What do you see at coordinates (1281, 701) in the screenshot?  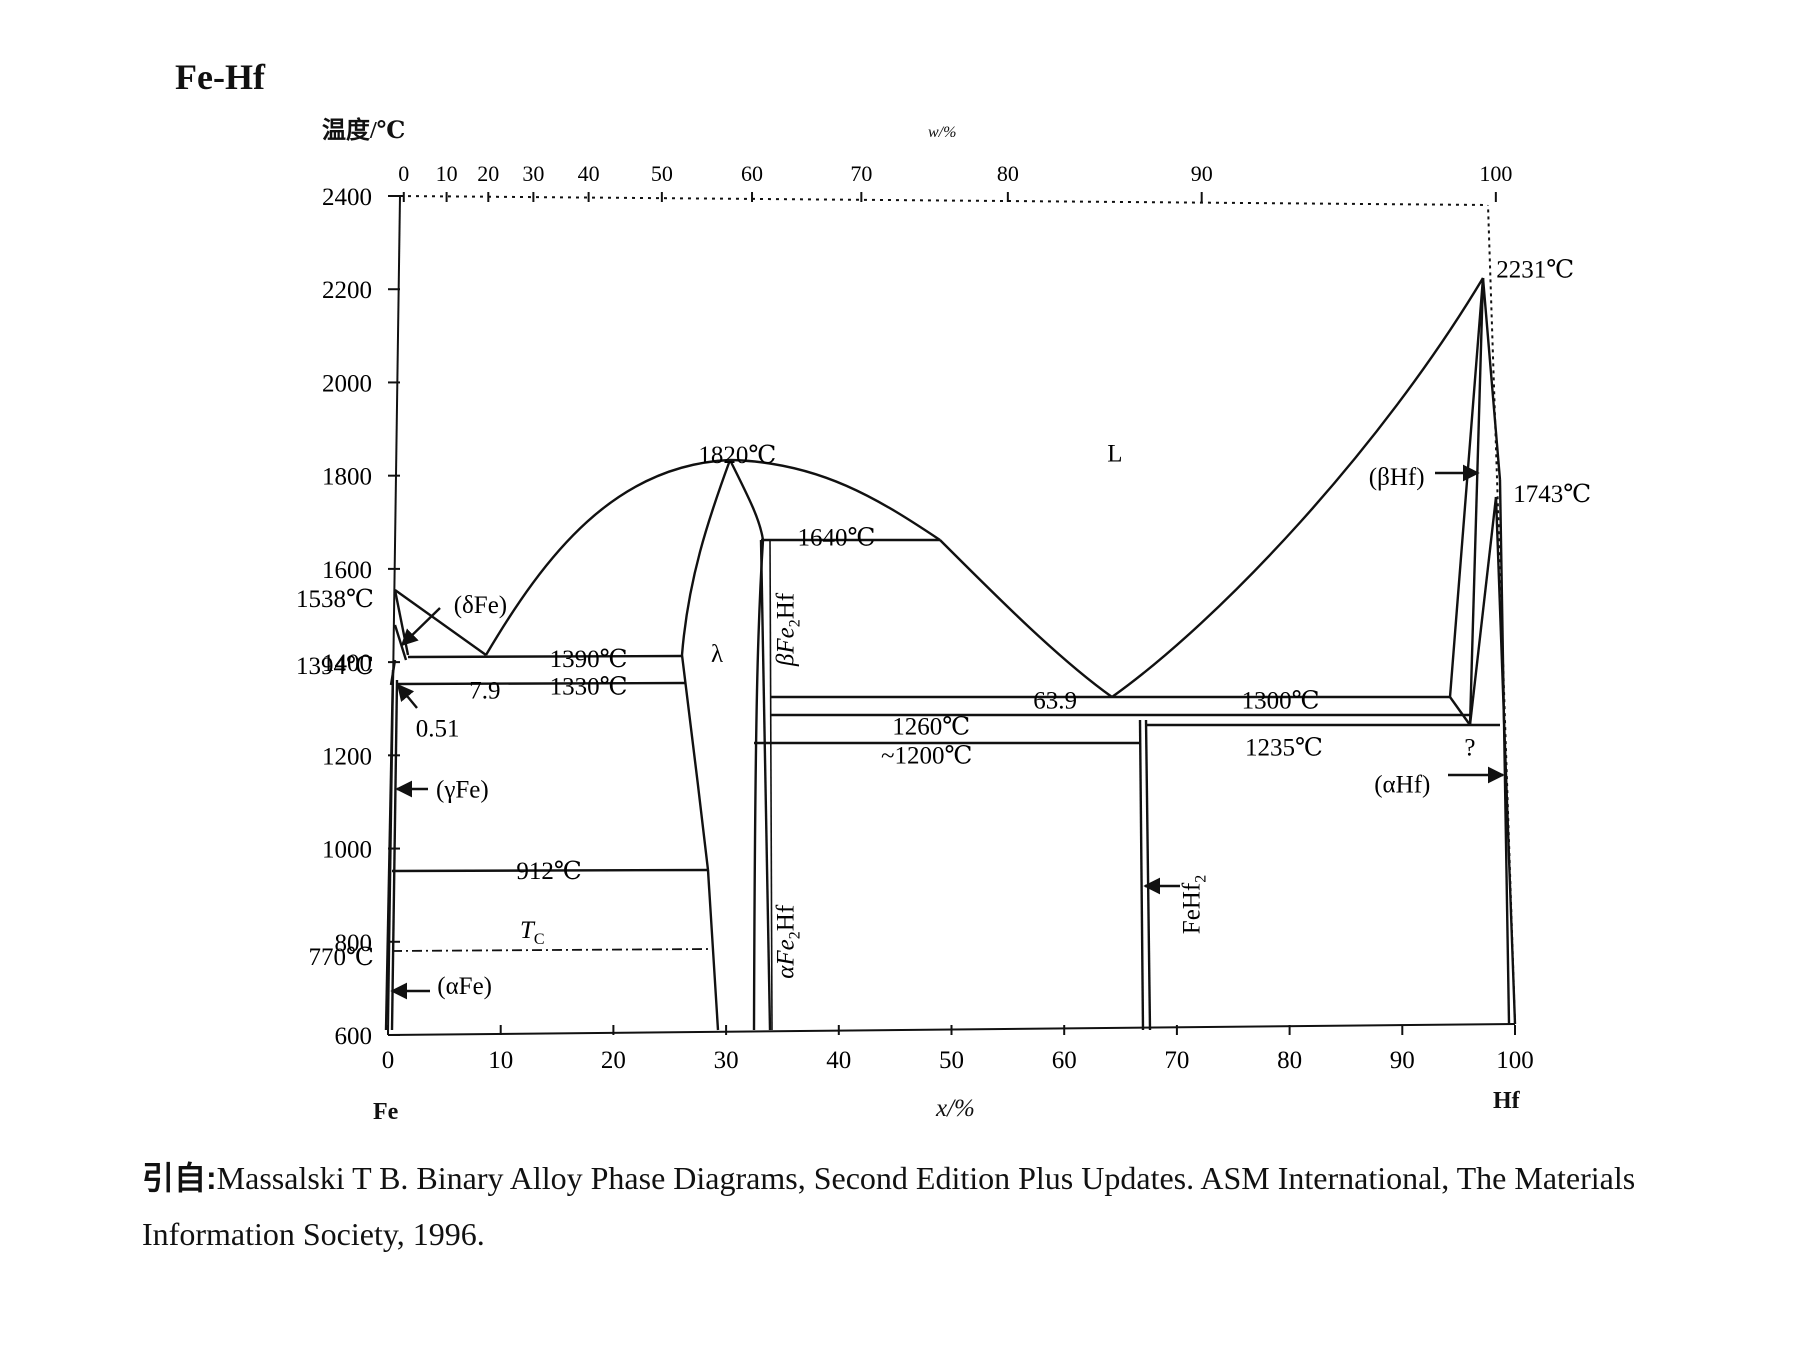 I see `diagram-label: 1300℃` at bounding box center [1281, 701].